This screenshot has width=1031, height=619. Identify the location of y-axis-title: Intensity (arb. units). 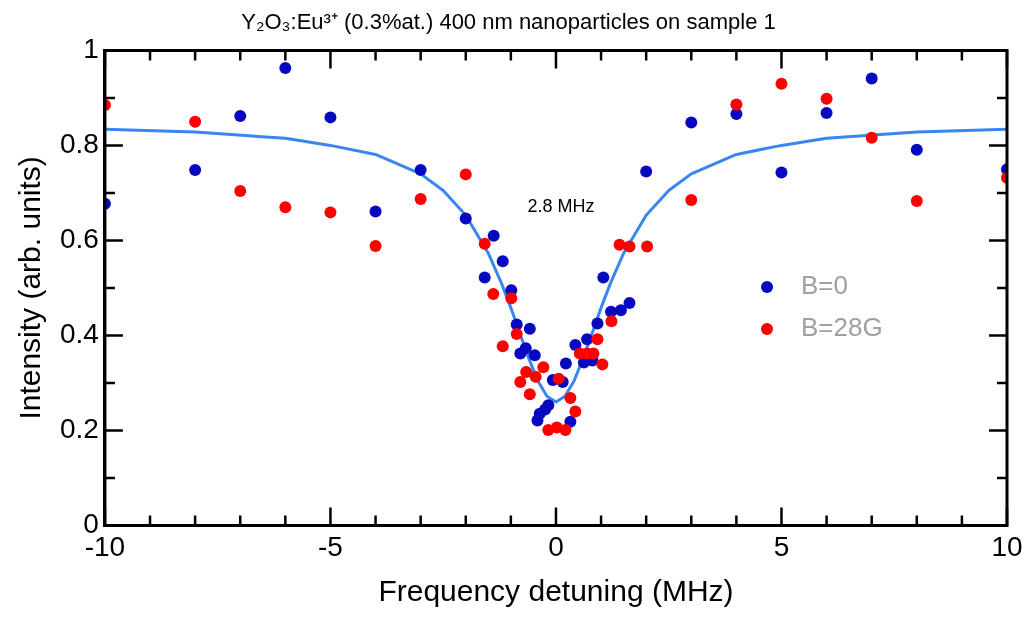
(30, 288).